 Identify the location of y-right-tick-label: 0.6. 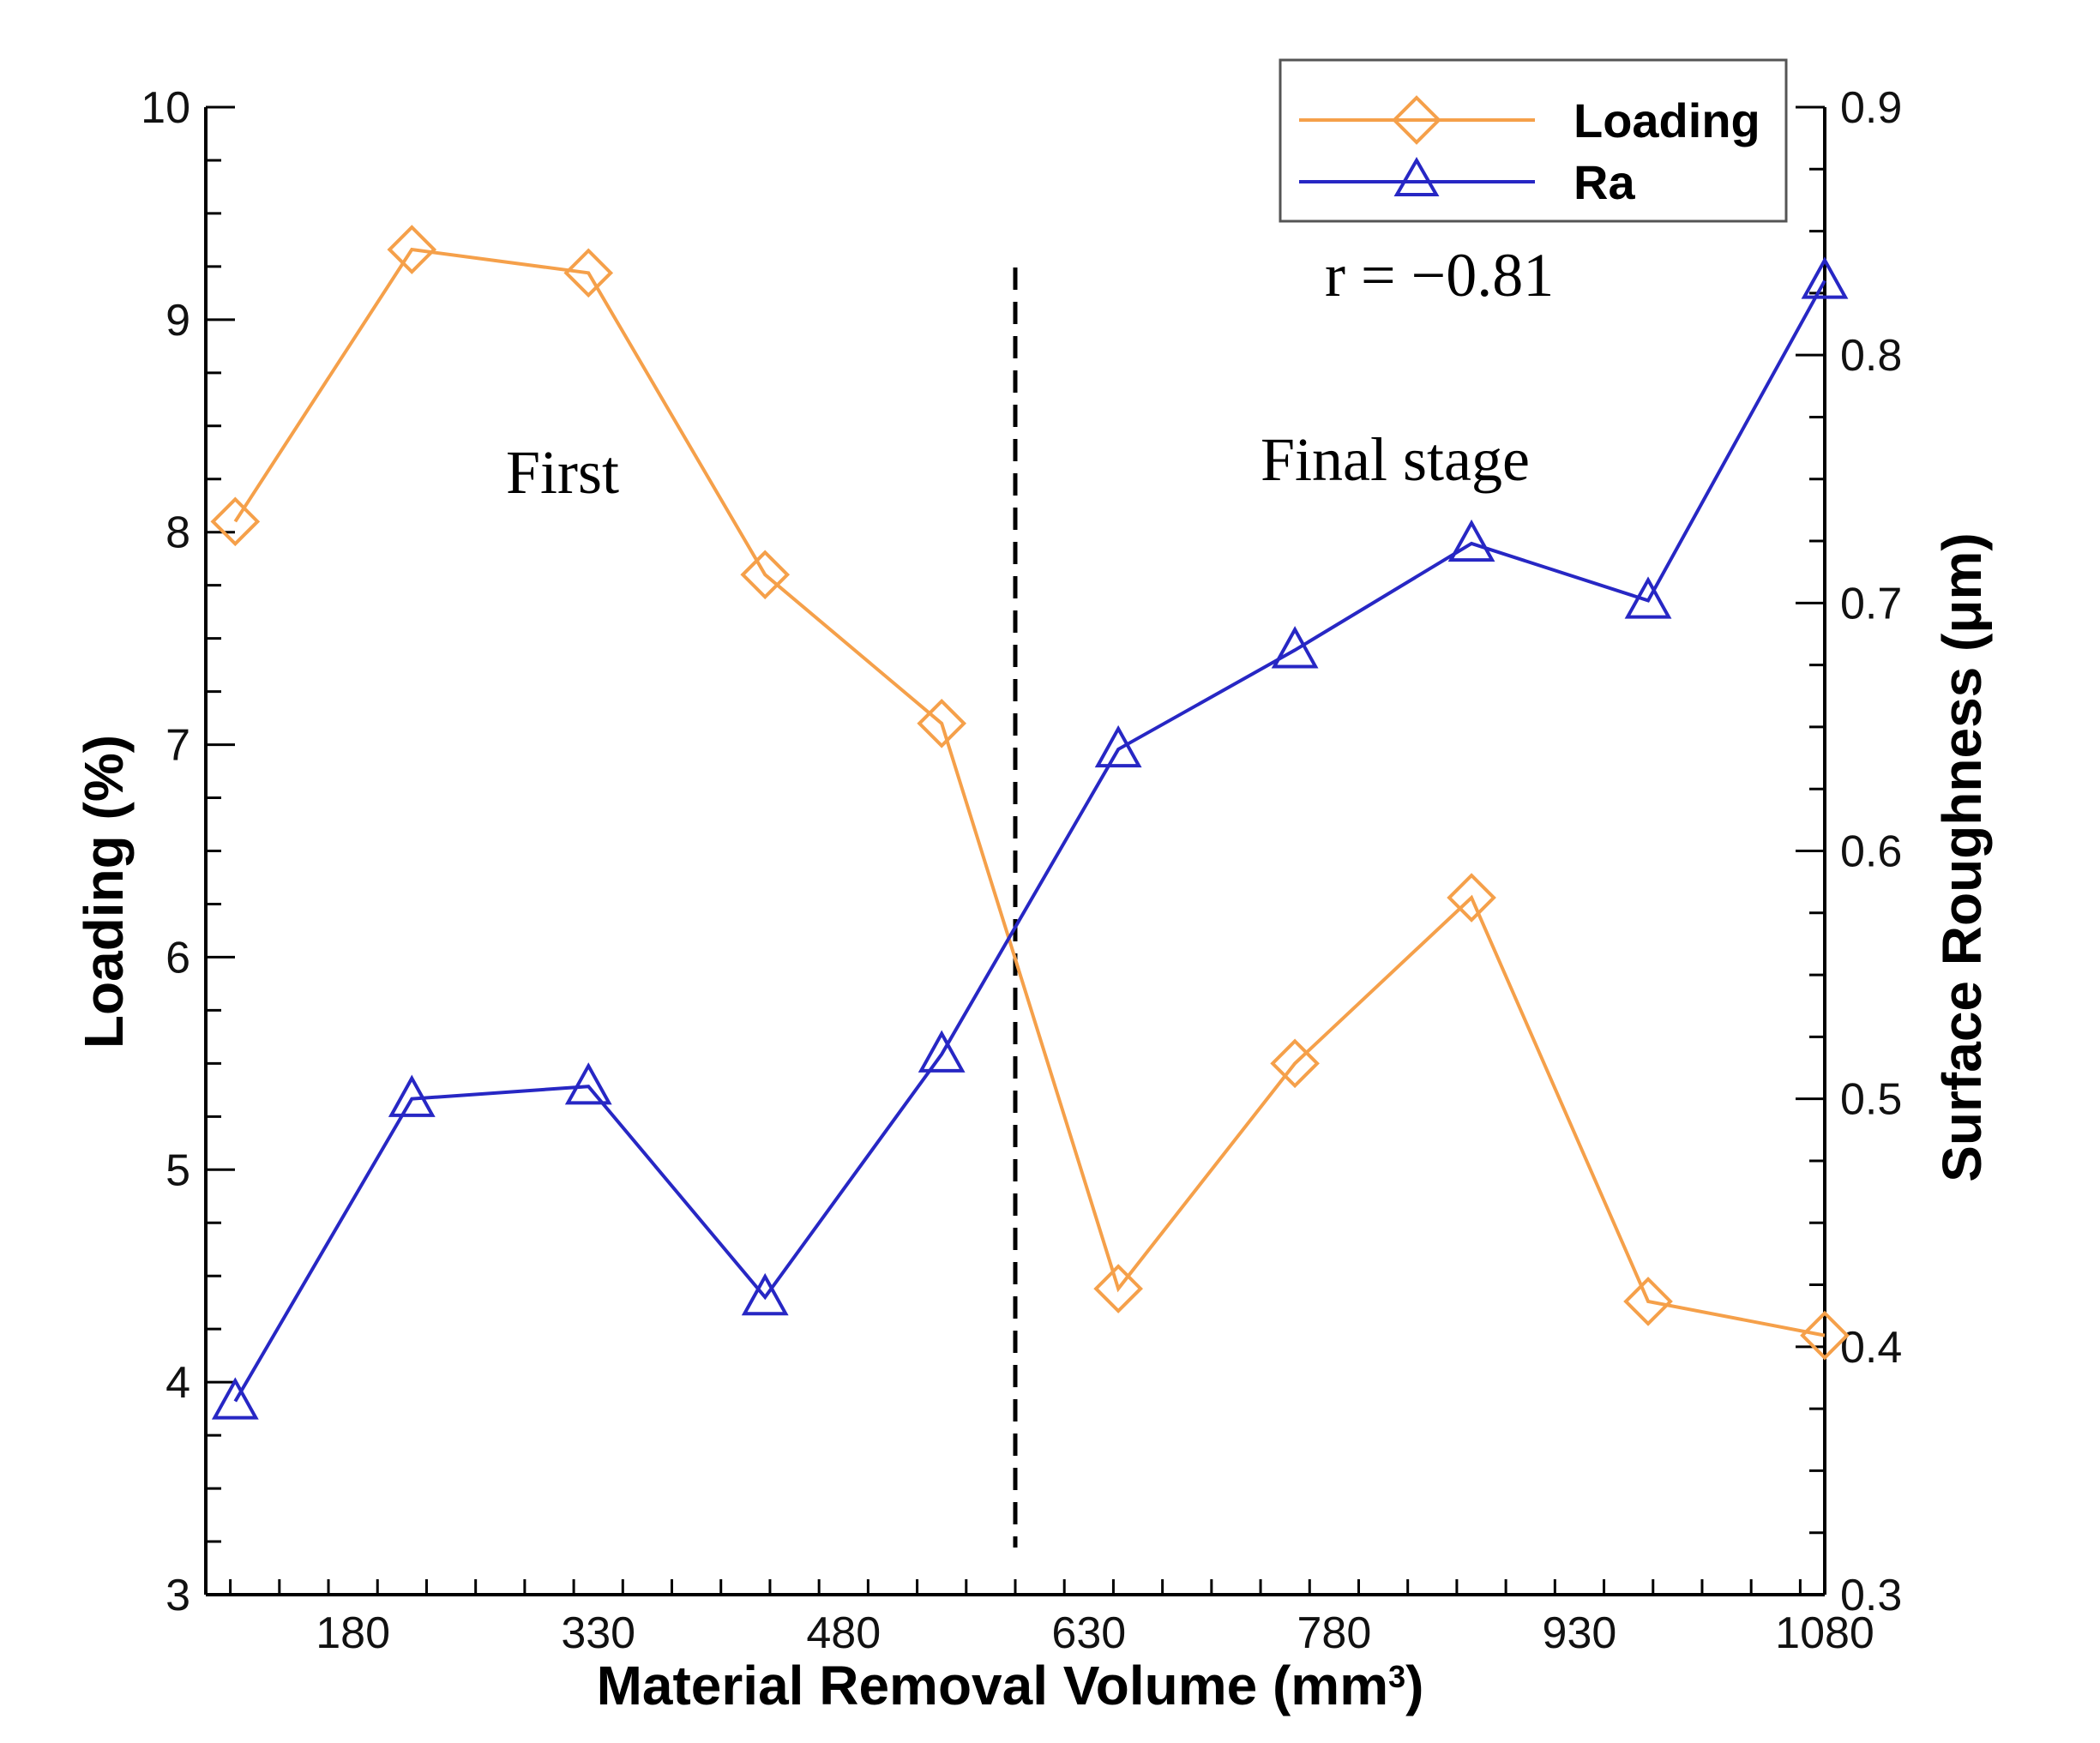
(1871, 852).